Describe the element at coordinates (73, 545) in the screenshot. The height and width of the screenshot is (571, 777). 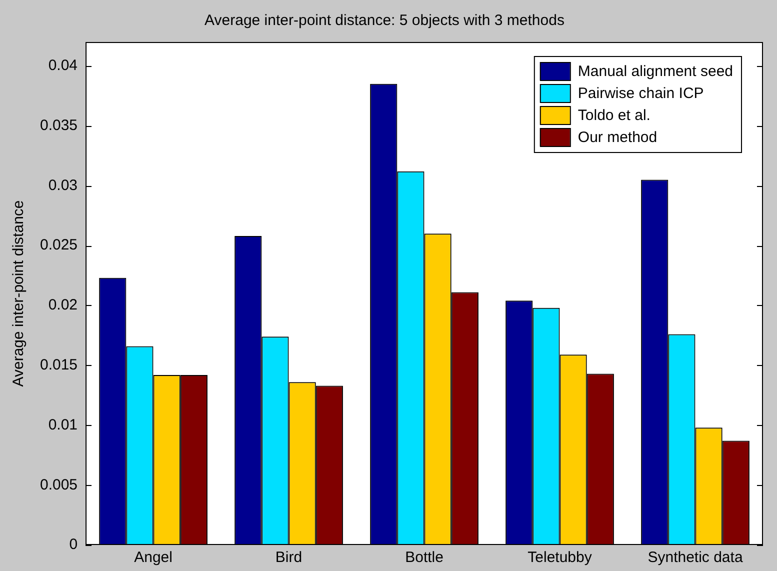
I see `y-tick-label: 0` at that location.